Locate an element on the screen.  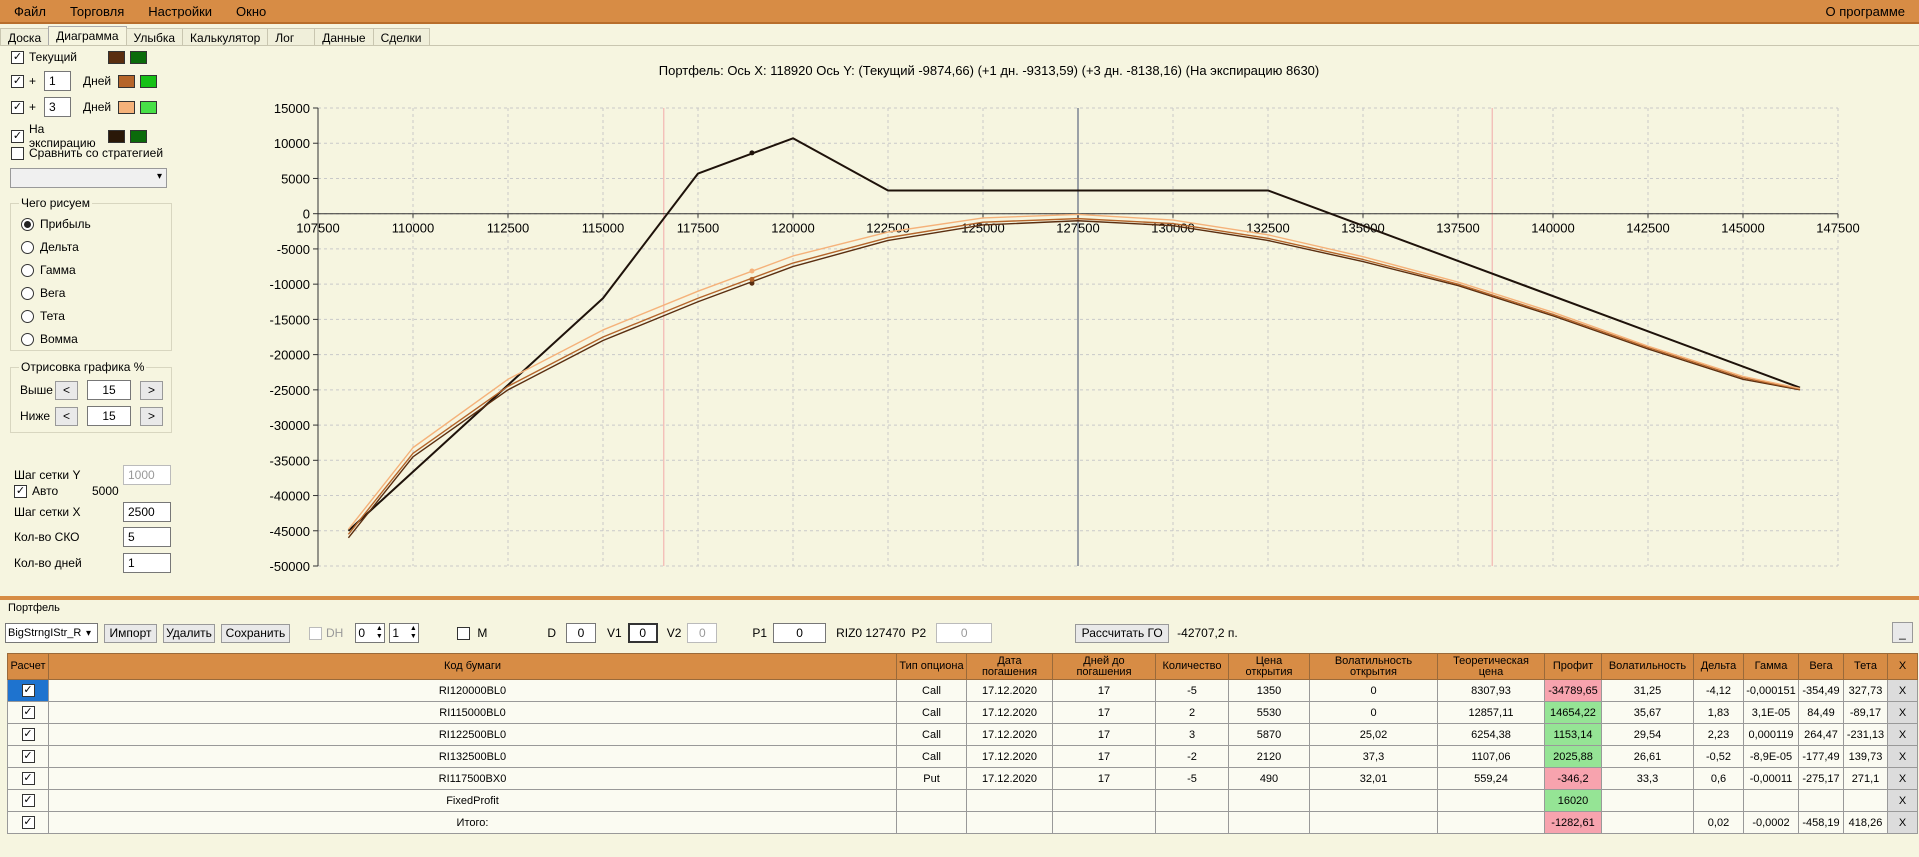
save-button: Сохранить is located at coordinates (255, 633).